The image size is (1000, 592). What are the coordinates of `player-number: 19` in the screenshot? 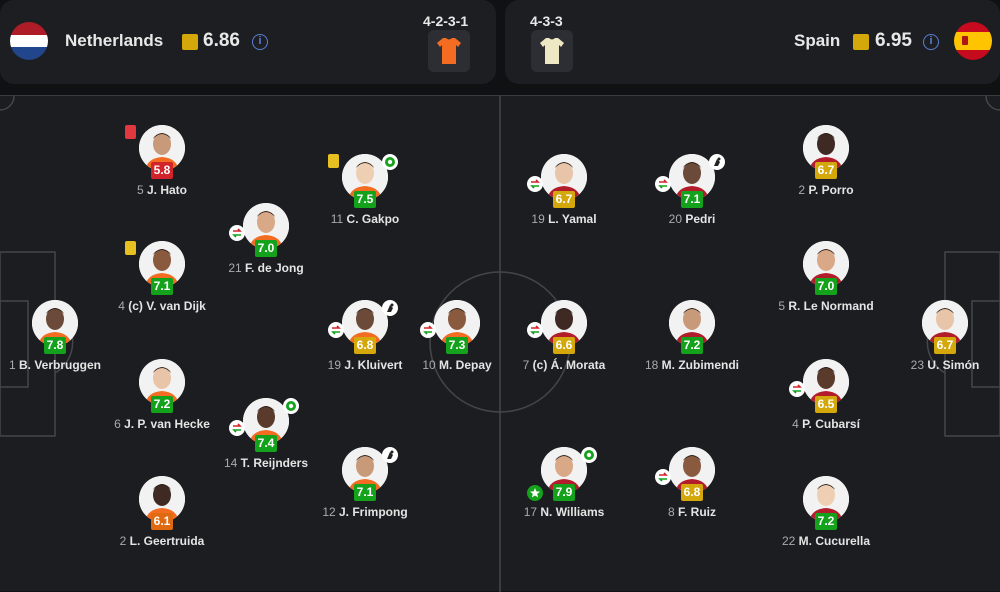 It's located at (336, 365).